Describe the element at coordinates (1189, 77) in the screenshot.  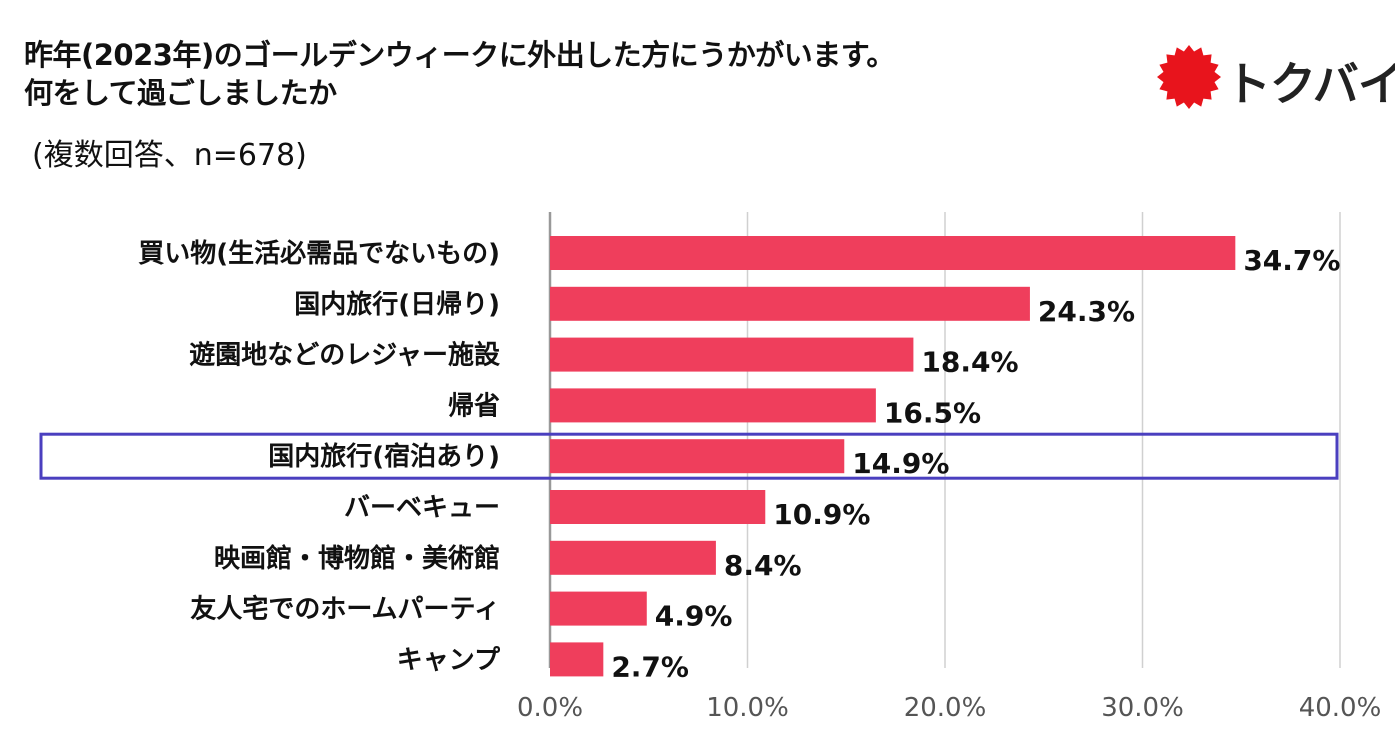
I see `red-sun-burst-icon` at that location.